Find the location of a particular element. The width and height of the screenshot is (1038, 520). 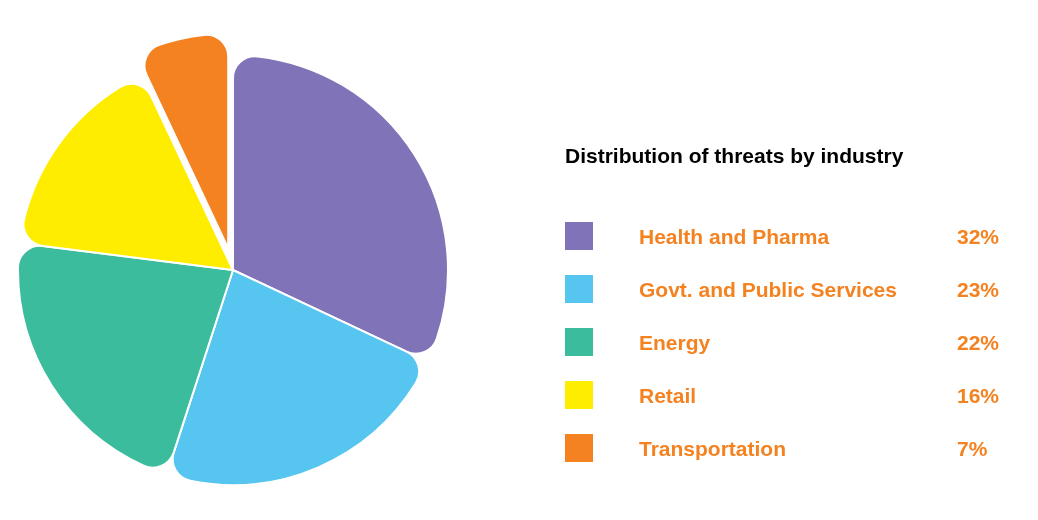

legend-label: Energy is located at coordinates (675, 342).